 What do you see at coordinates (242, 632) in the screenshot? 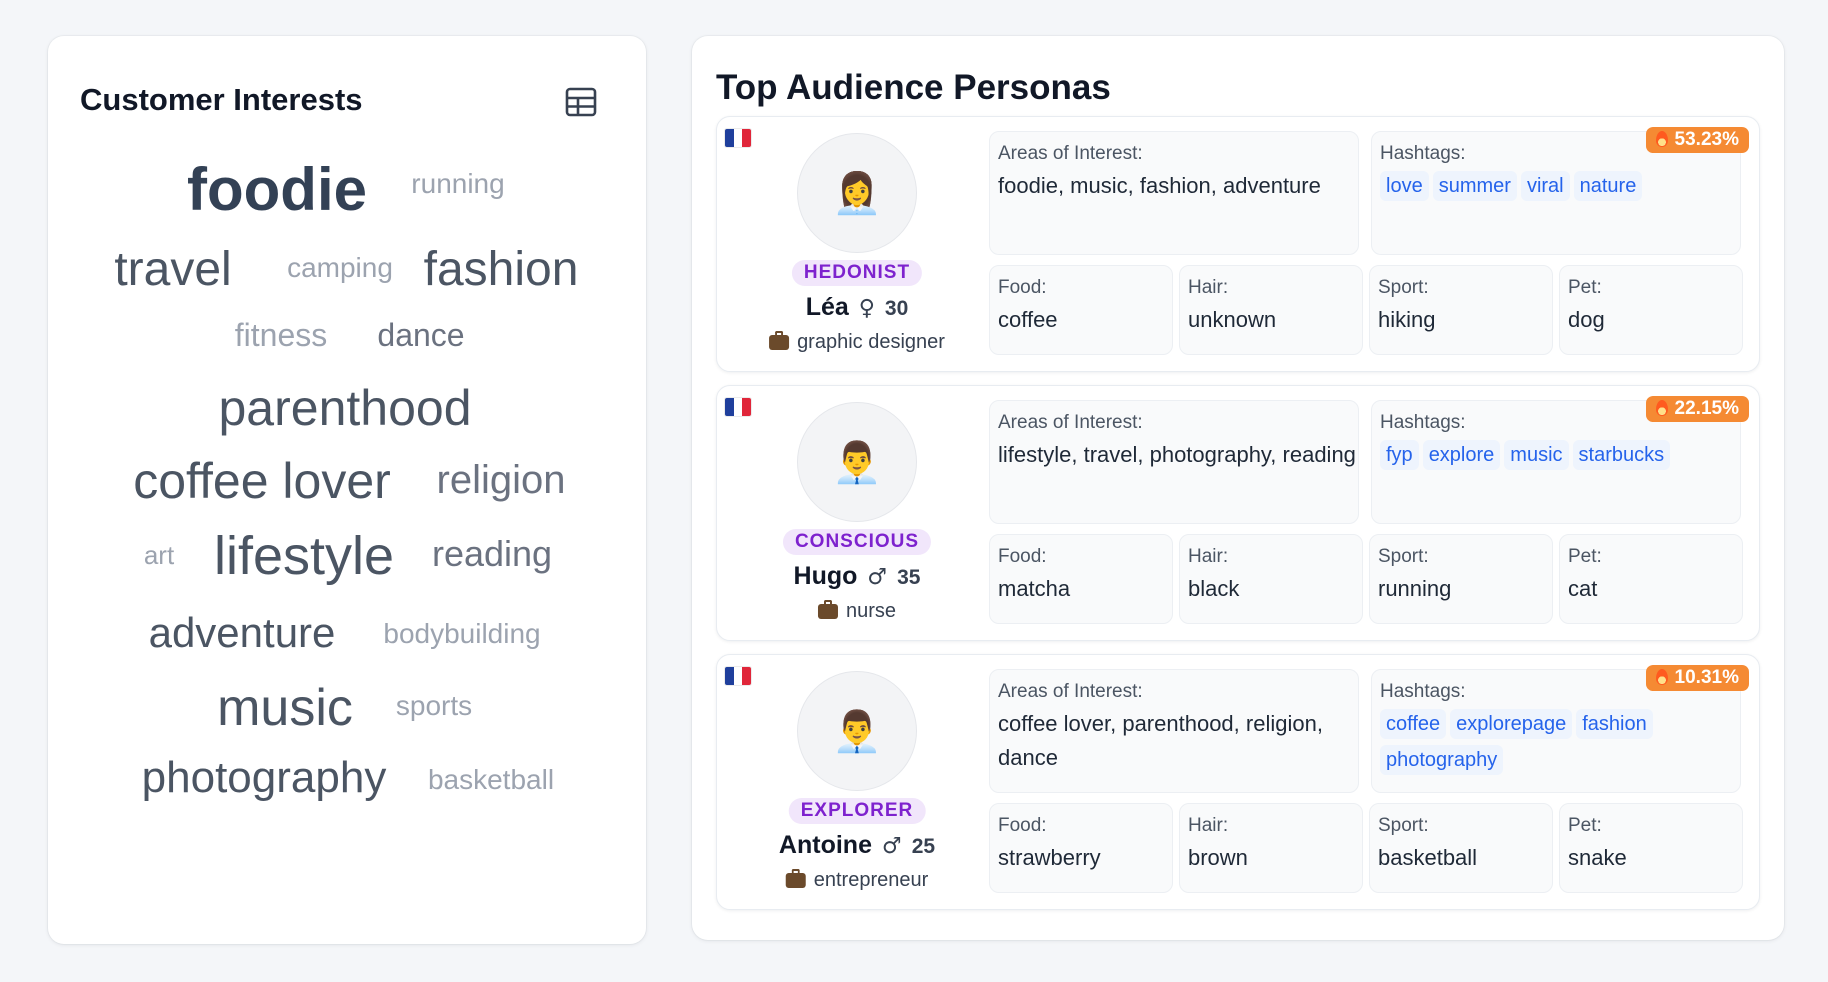
I see `interest-word-adventure: adventure` at bounding box center [242, 632].